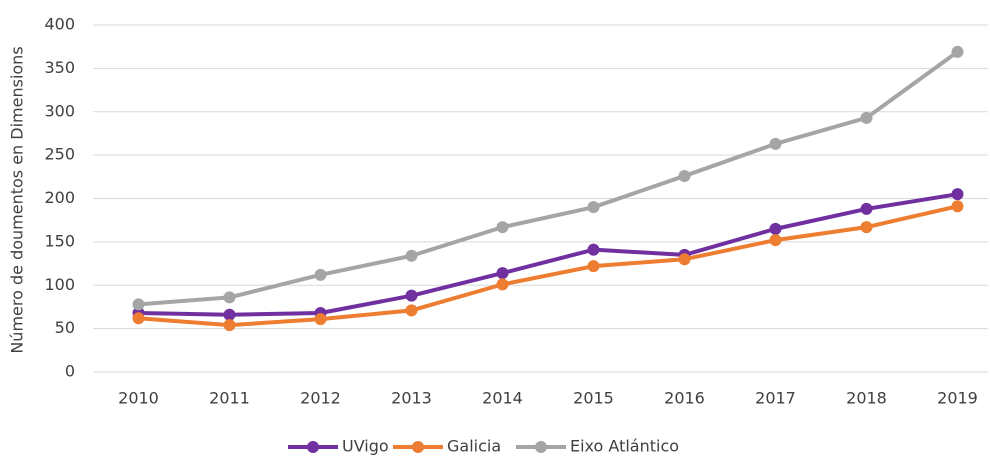 The width and height of the screenshot is (990, 457). What do you see at coordinates (957, 398) in the screenshot?
I see `x-tick-label: 2019` at bounding box center [957, 398].